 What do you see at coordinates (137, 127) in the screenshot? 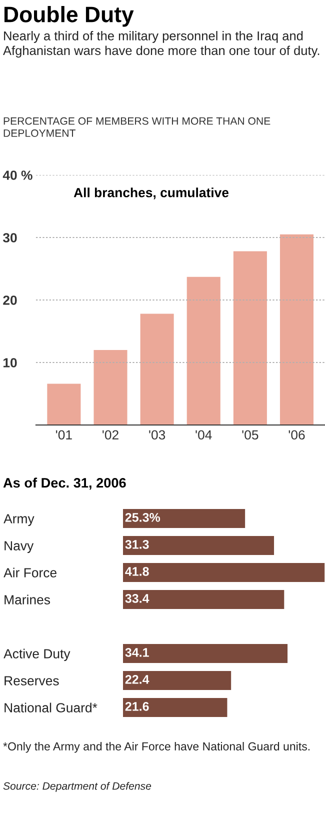
I see `y-axis-title: PERCENTAGE OF MEMBERS WITH MORE THAN ONE DEPLOYMENT` at bounding box center [137, 127].